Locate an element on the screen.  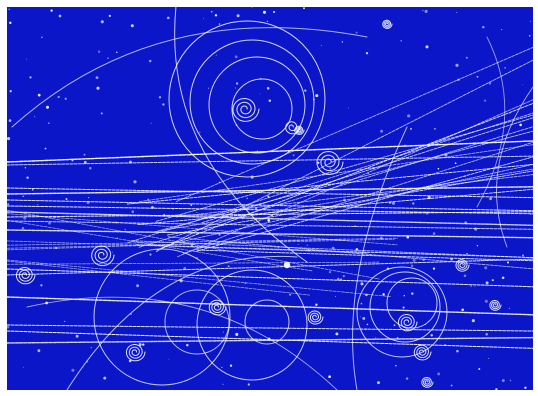
interaction-vertex is located at coordinates (287, 265).